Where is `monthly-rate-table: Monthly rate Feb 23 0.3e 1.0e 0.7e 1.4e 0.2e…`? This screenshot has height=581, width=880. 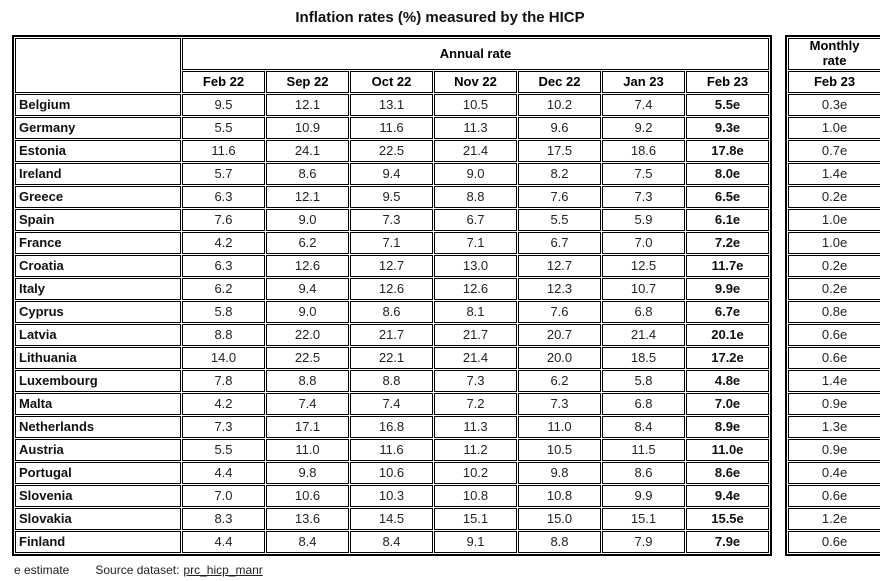 monthly-rate-table: Monthly rate Feb 23 0.3e 1.0e 0.7e 1.4e 0.2e… is located at coordinates (832, 295).